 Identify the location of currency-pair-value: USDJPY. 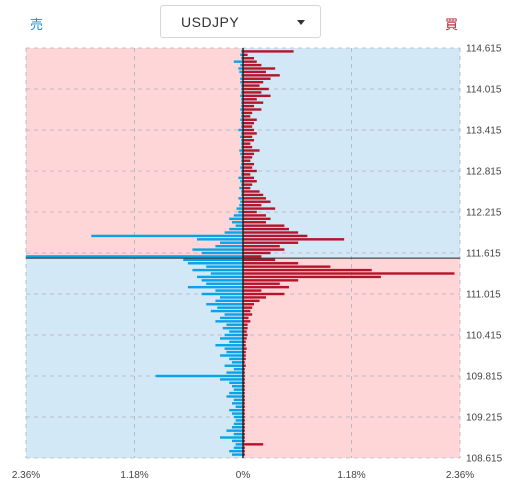
(210, 22).